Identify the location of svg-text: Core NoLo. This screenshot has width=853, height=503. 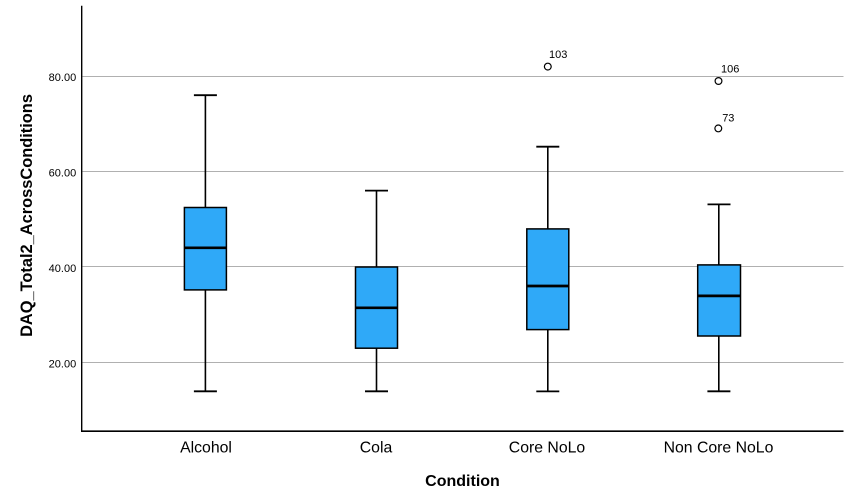
(547, 447).